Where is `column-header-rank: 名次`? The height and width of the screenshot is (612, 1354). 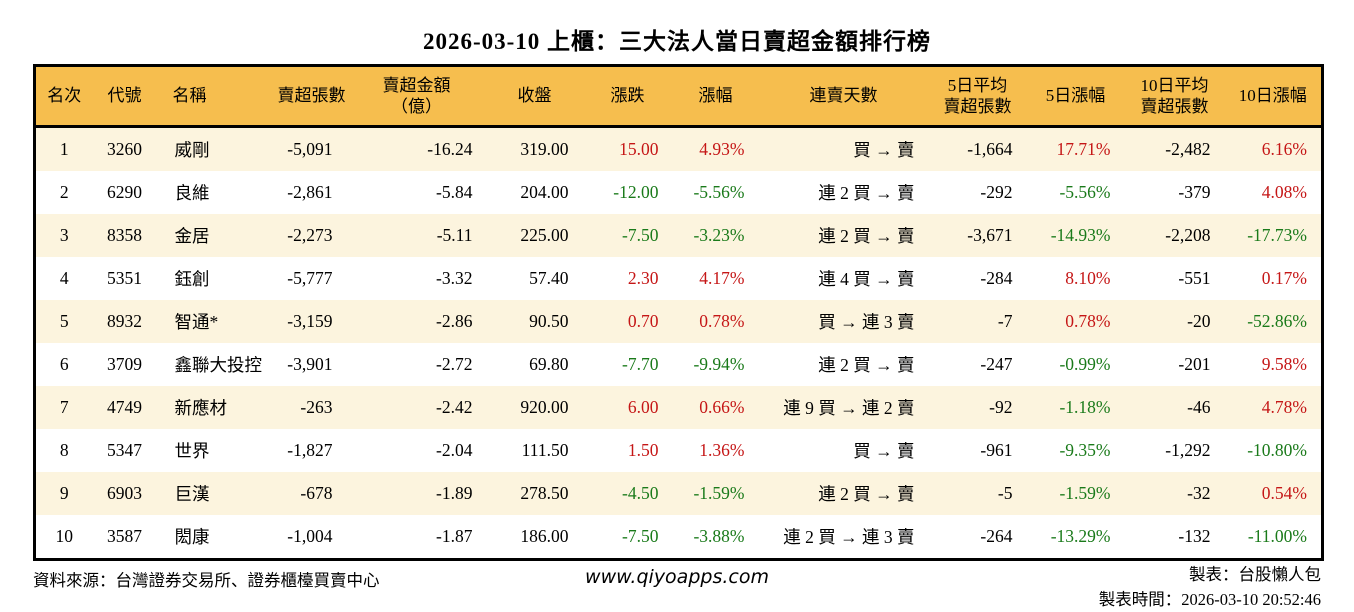
column-header-rank: 名次 is located at coordinates (63, 96).